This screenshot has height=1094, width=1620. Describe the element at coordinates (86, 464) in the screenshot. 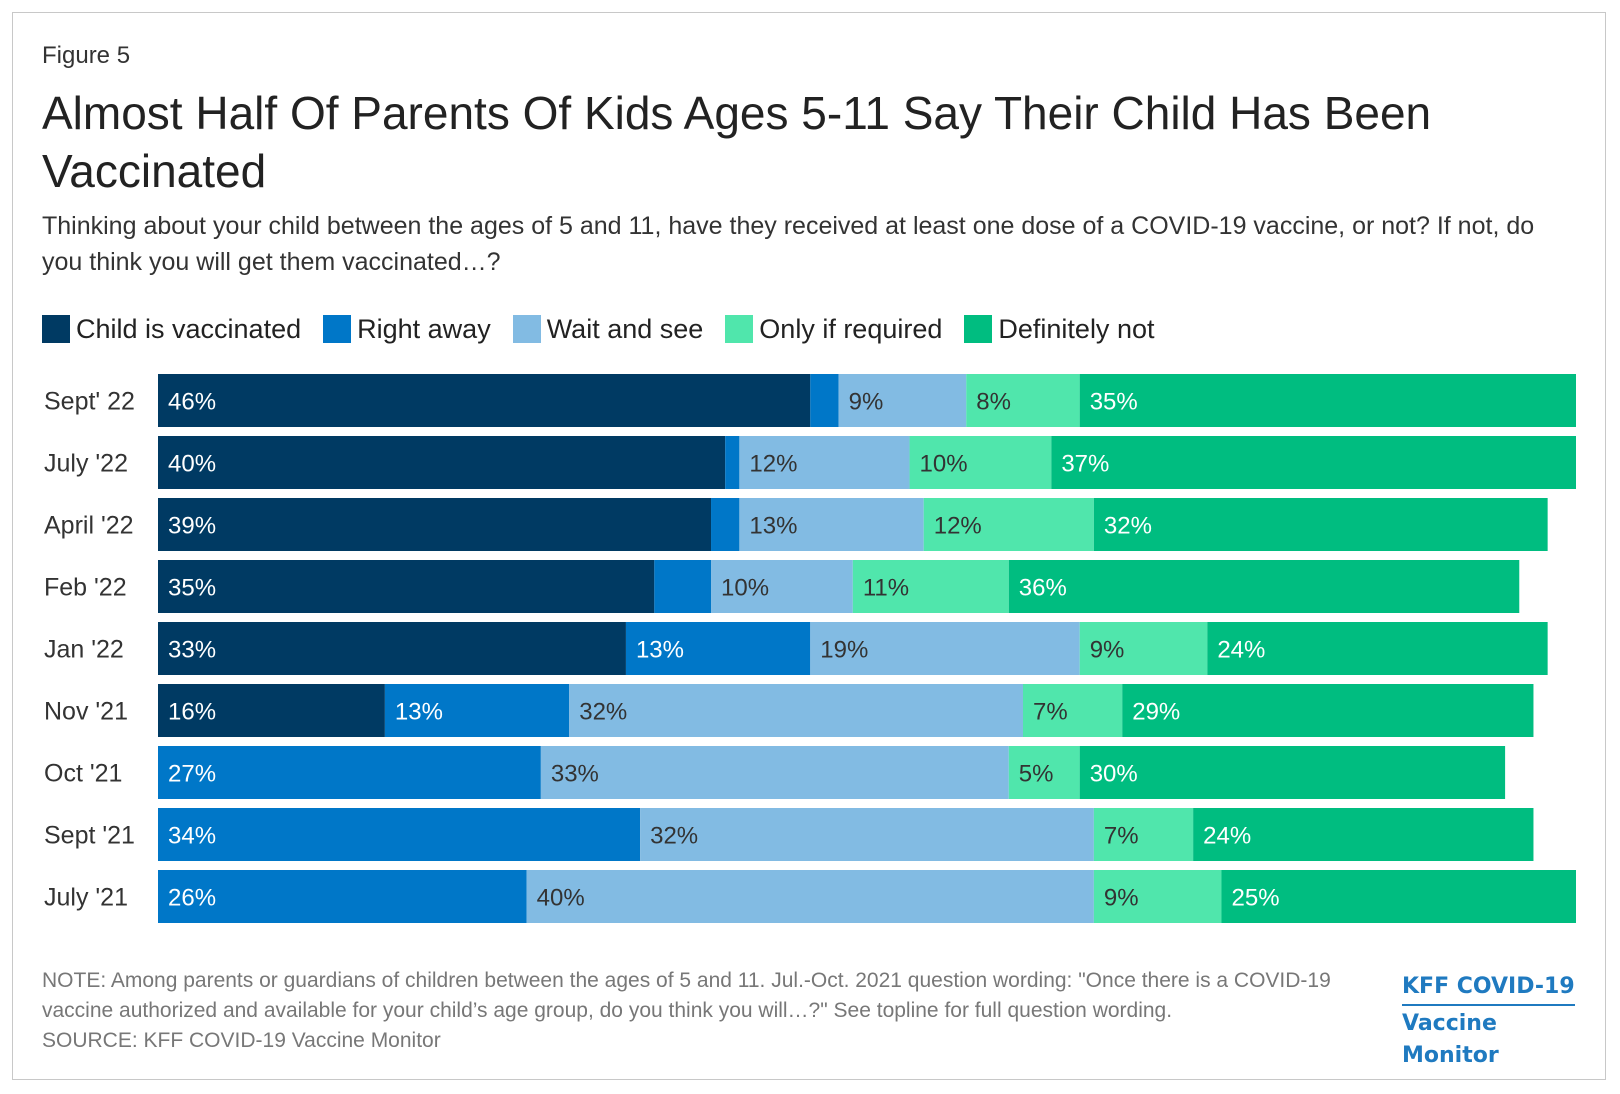

I see `category-label: July '22` at that location.